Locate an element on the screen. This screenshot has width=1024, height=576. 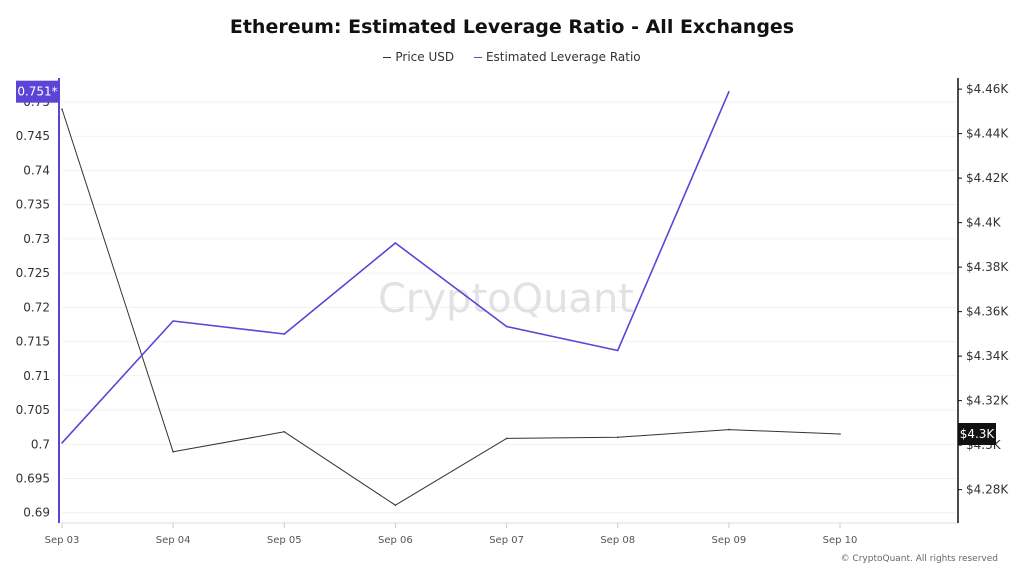
left-axis-tick-label: 0.705 is located at coordinates (33, 410).